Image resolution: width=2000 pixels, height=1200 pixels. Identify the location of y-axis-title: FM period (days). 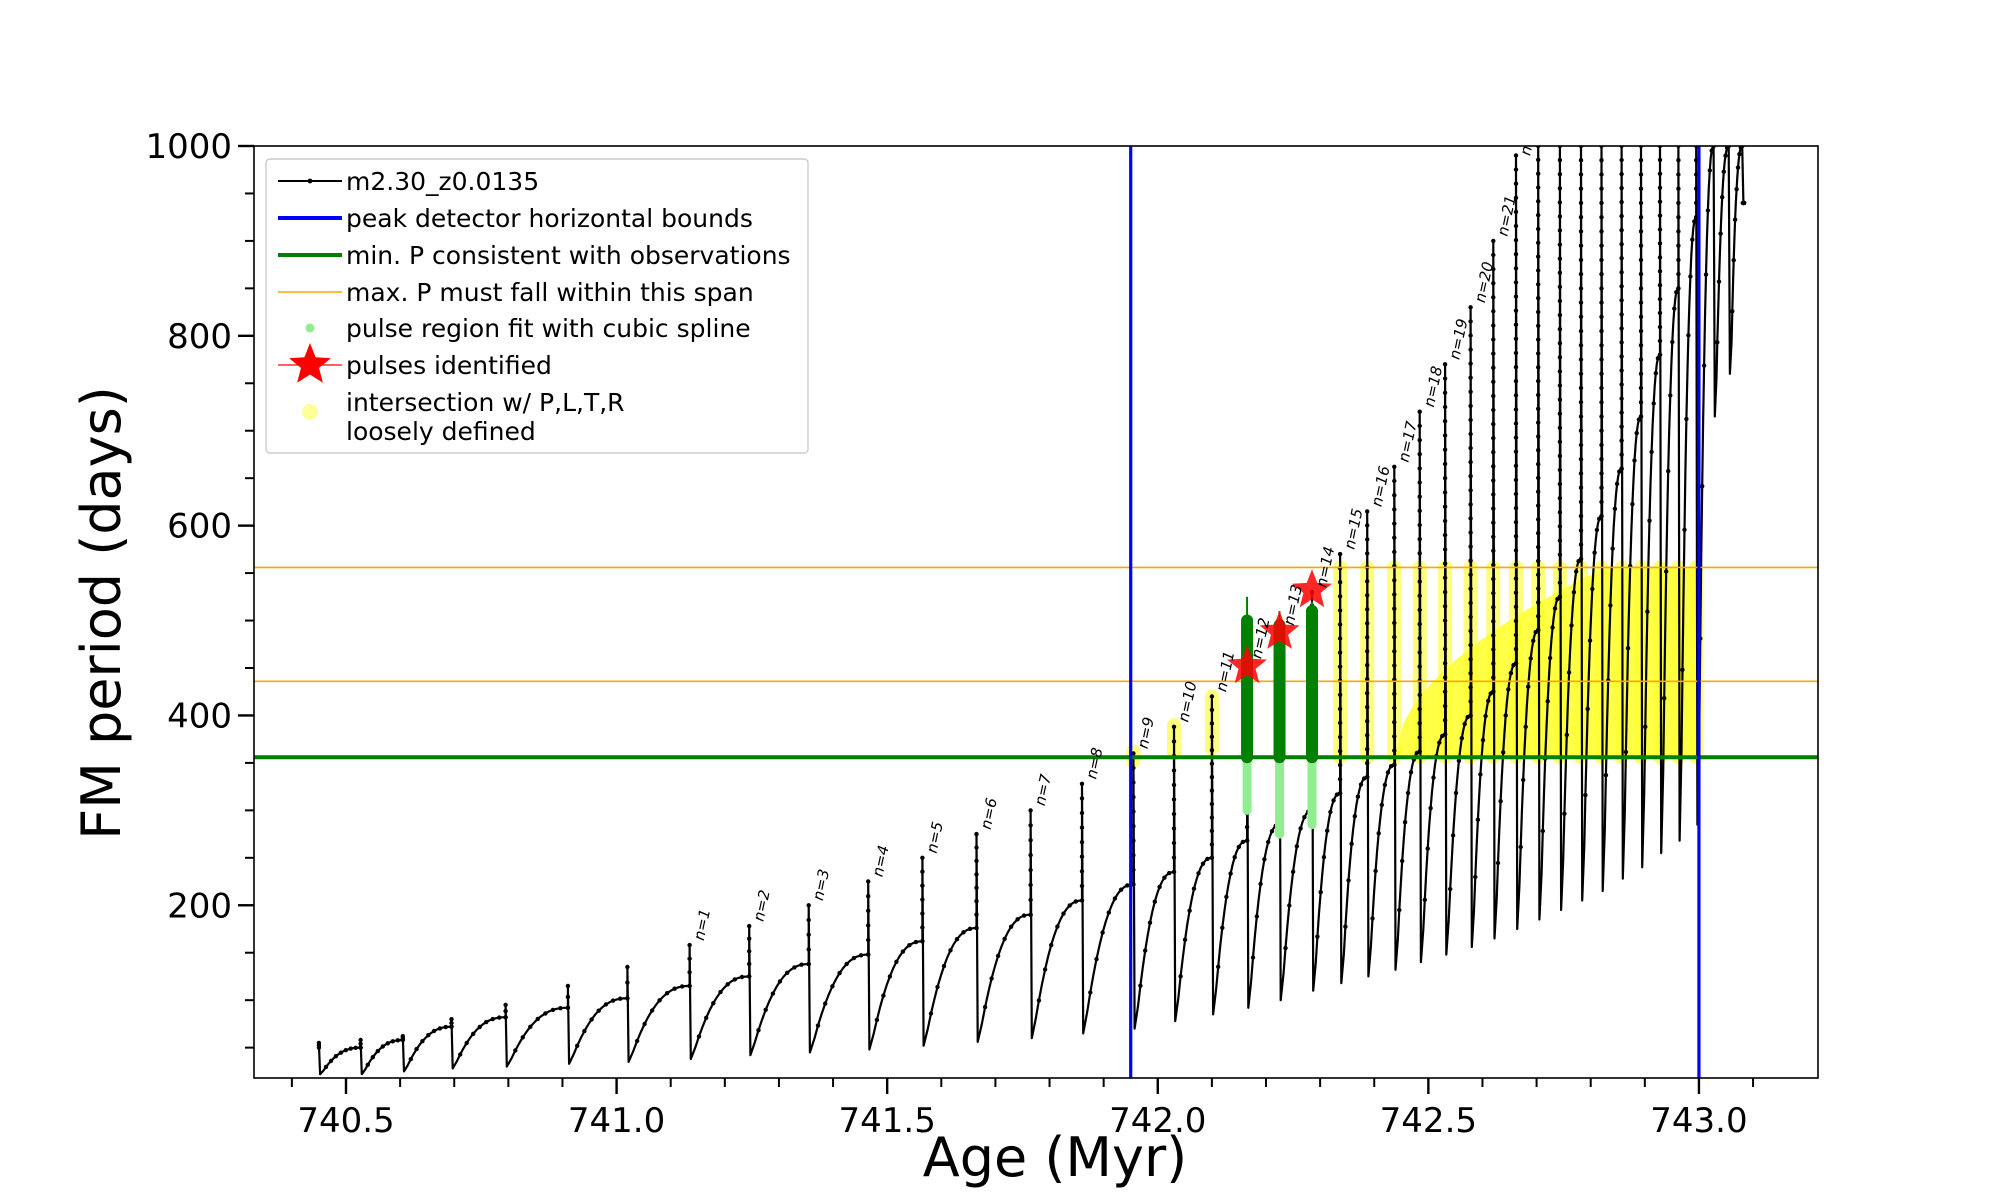
(101, 613).